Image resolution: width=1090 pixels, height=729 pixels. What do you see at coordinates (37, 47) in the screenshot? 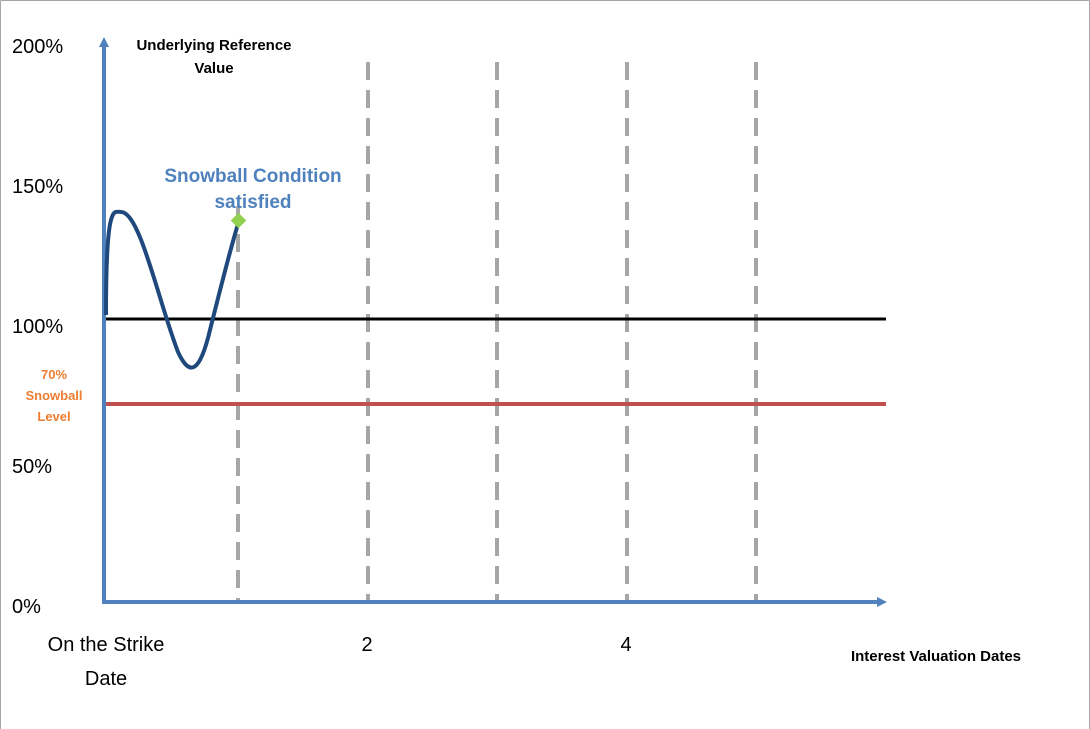
I see `y-tick-label: 200%` at bounding box center [37, 47].